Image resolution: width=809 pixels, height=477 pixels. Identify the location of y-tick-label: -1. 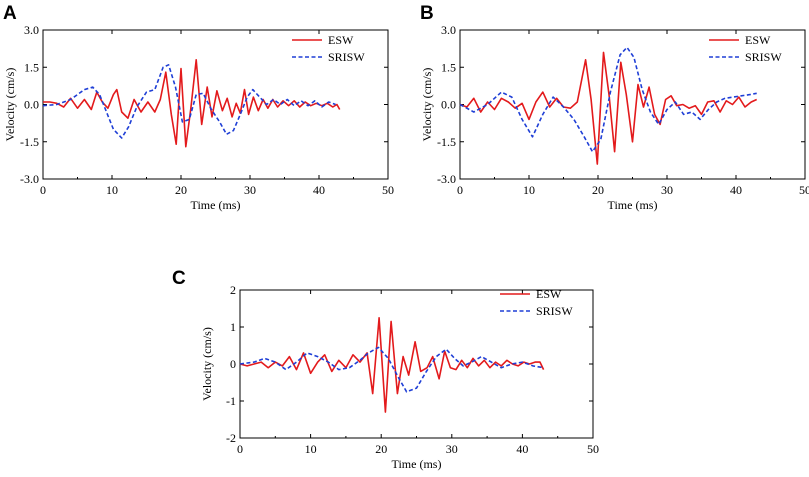
(231, 401).